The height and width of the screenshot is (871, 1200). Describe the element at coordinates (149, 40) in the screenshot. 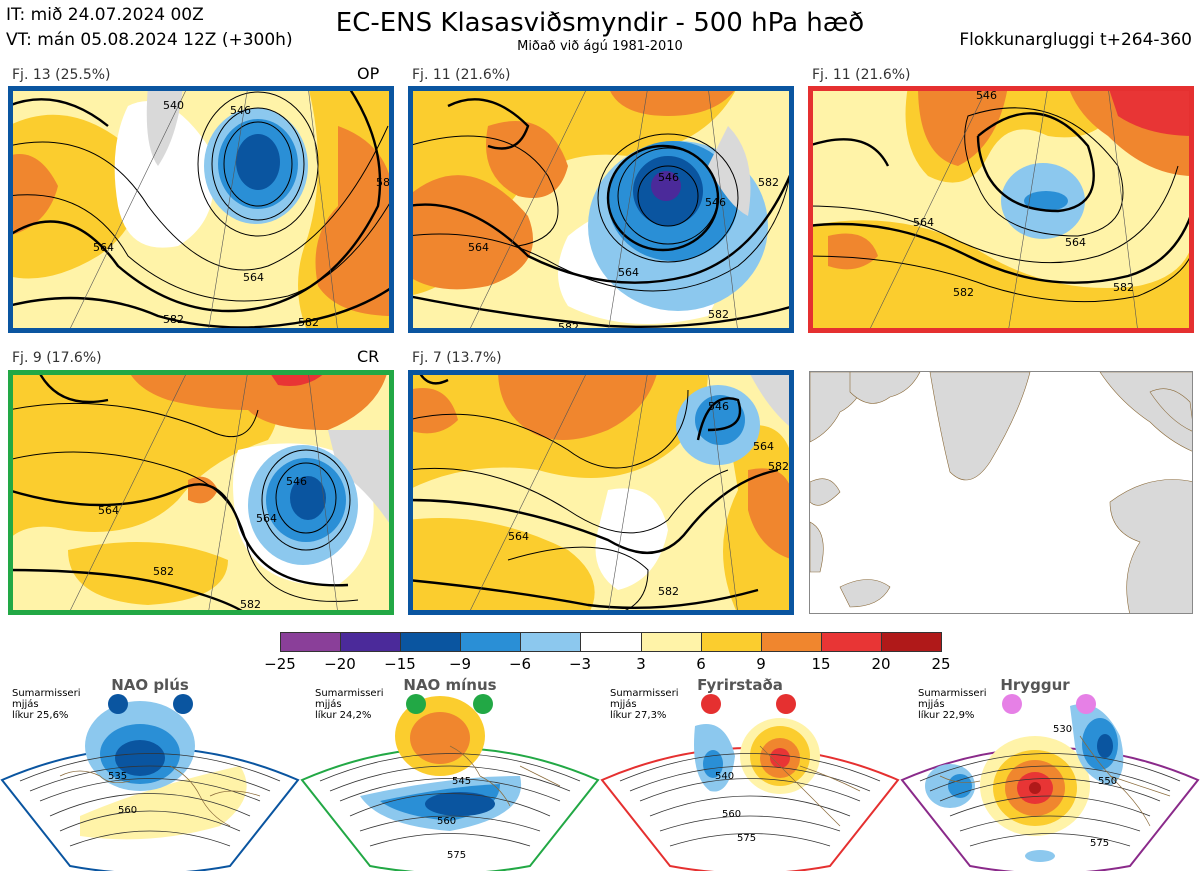

I see `valid-time: VT: mán 05.08.2024 12Z (+300h)` at that location.